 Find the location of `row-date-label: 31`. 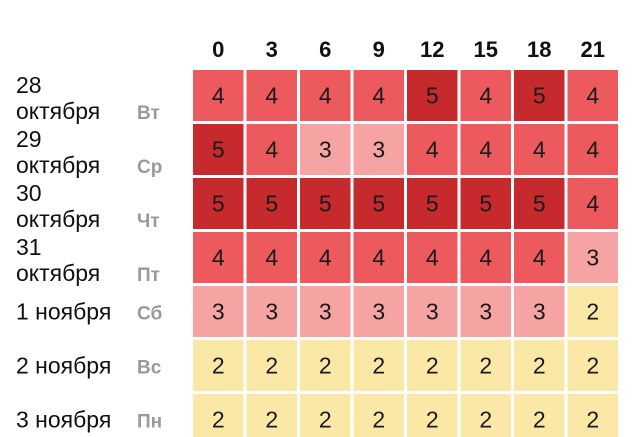

row-date-label: 31 is located at coordinates (29, 247).